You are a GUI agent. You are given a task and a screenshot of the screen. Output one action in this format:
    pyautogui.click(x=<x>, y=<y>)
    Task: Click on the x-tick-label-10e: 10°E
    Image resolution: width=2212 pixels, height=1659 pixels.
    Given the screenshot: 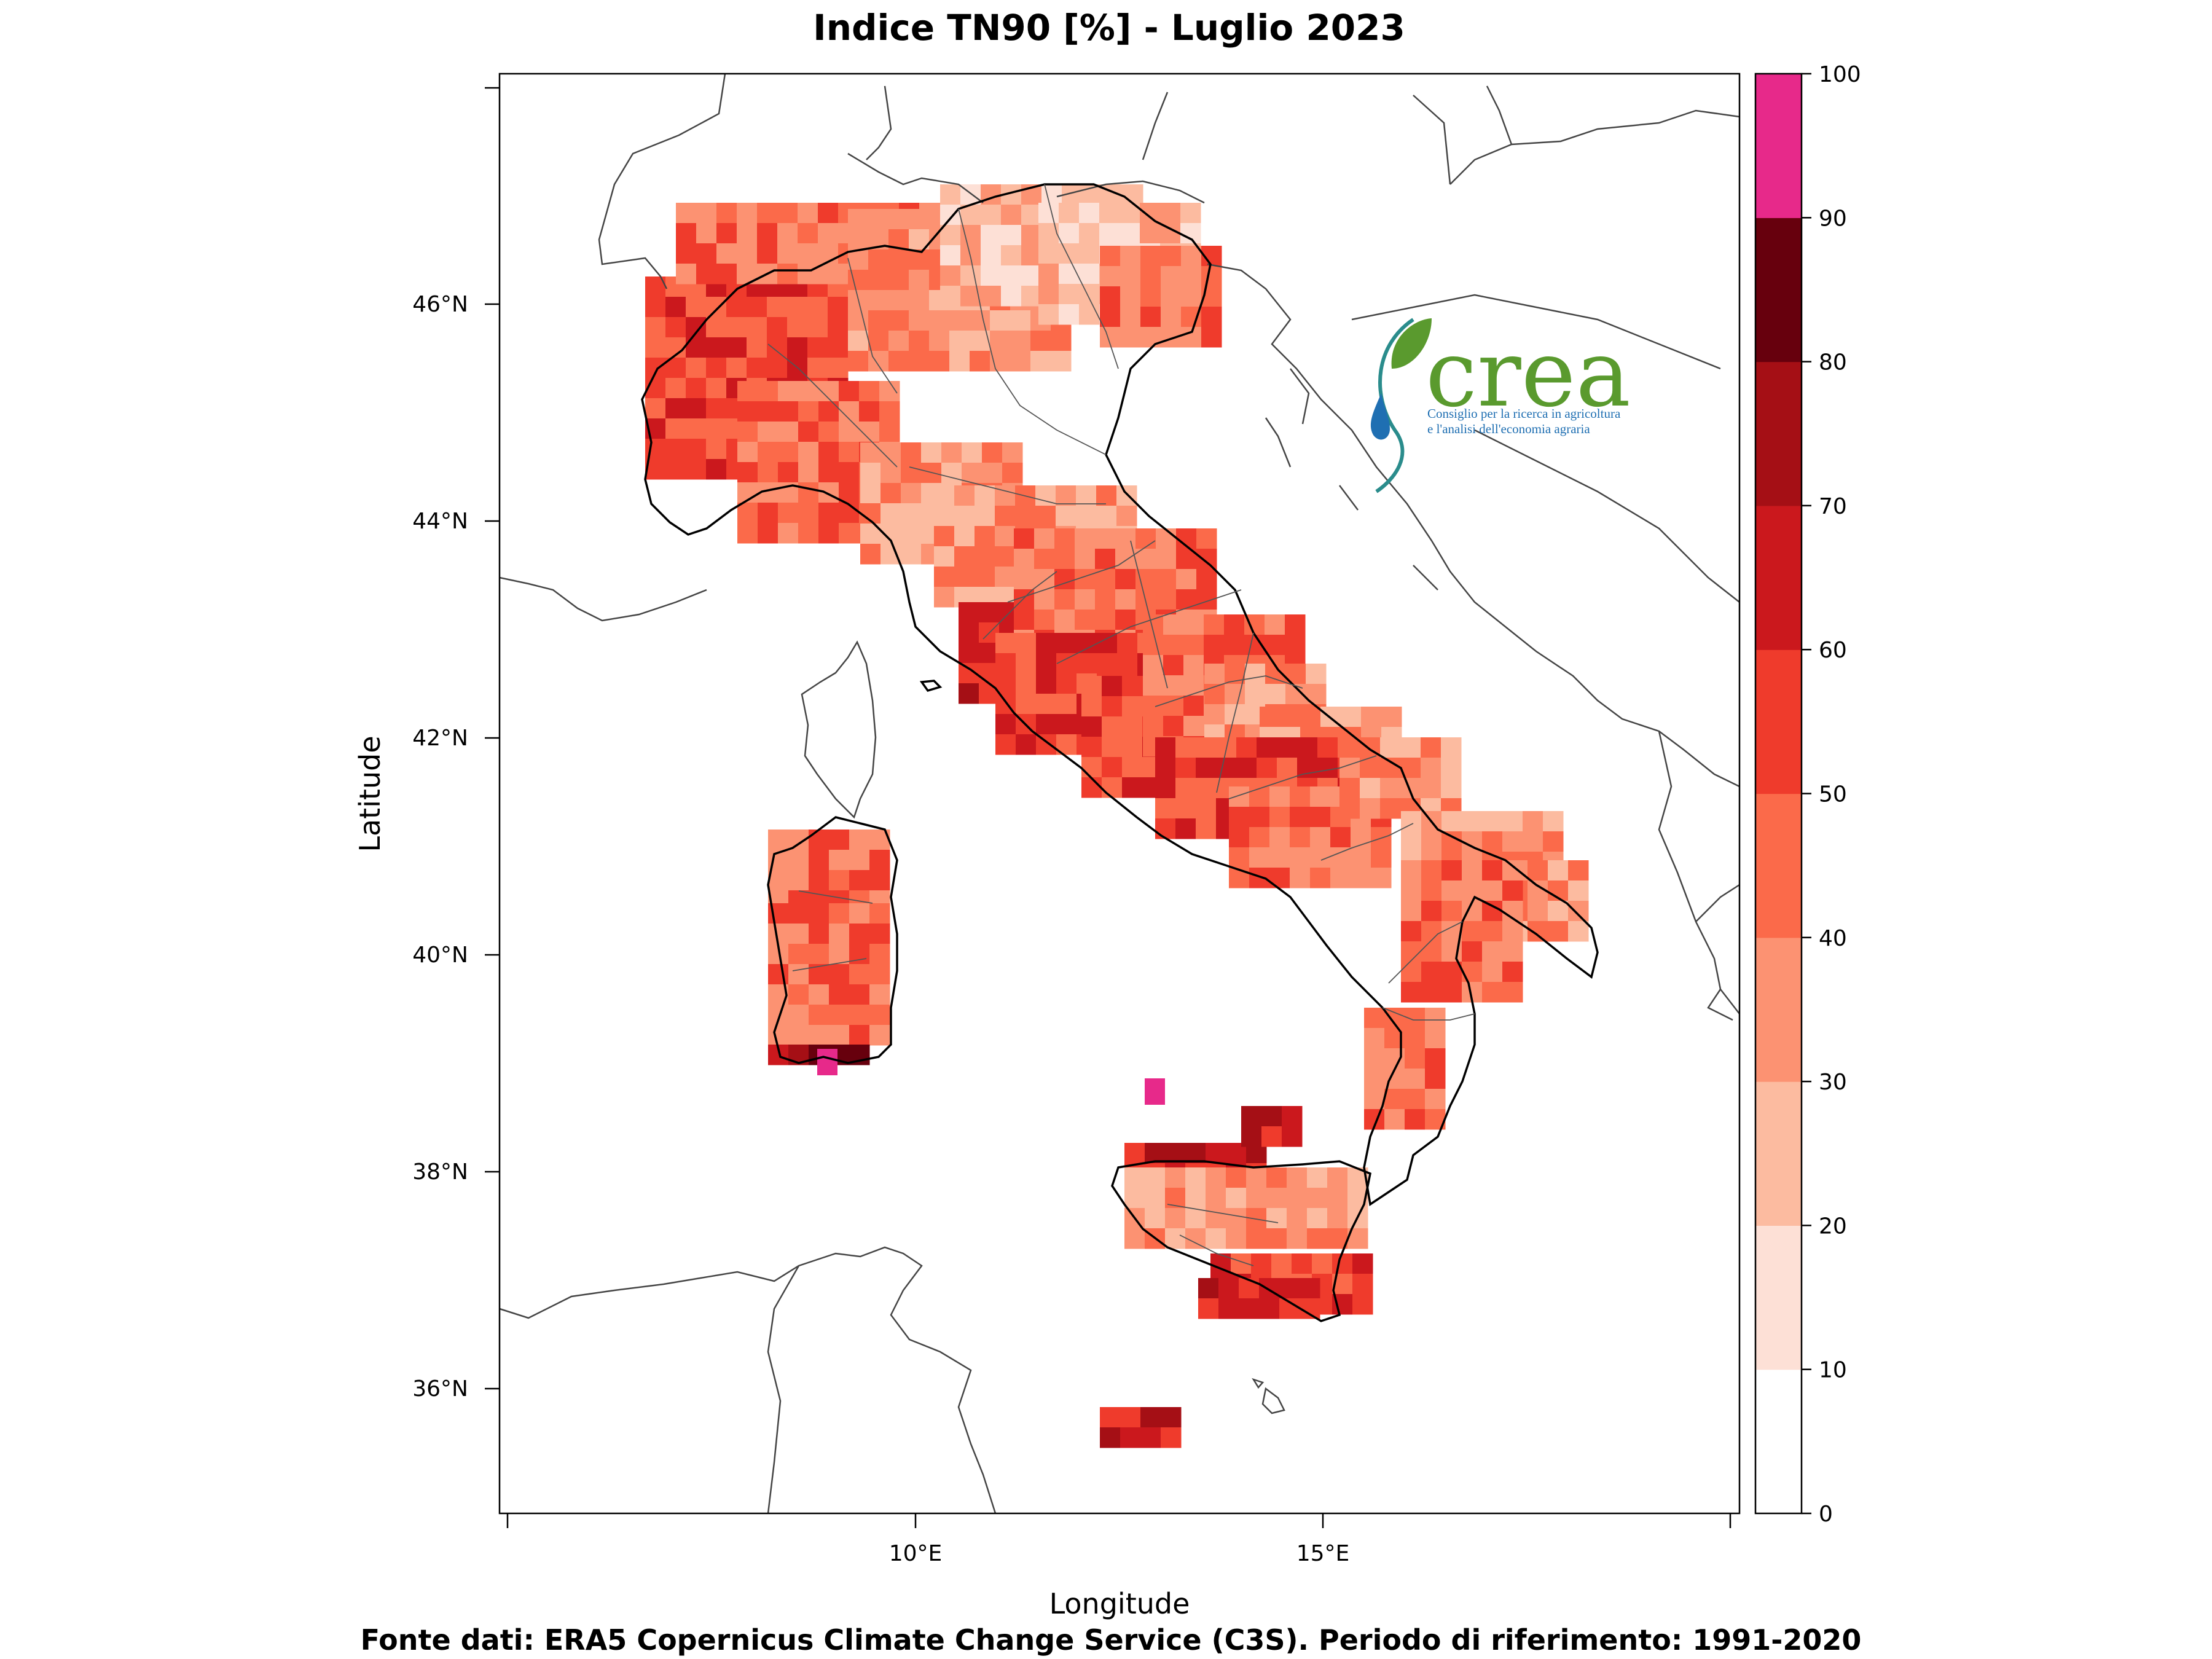 What is the action you would take?
    pyautogui.click(x=916, y=1553)
    